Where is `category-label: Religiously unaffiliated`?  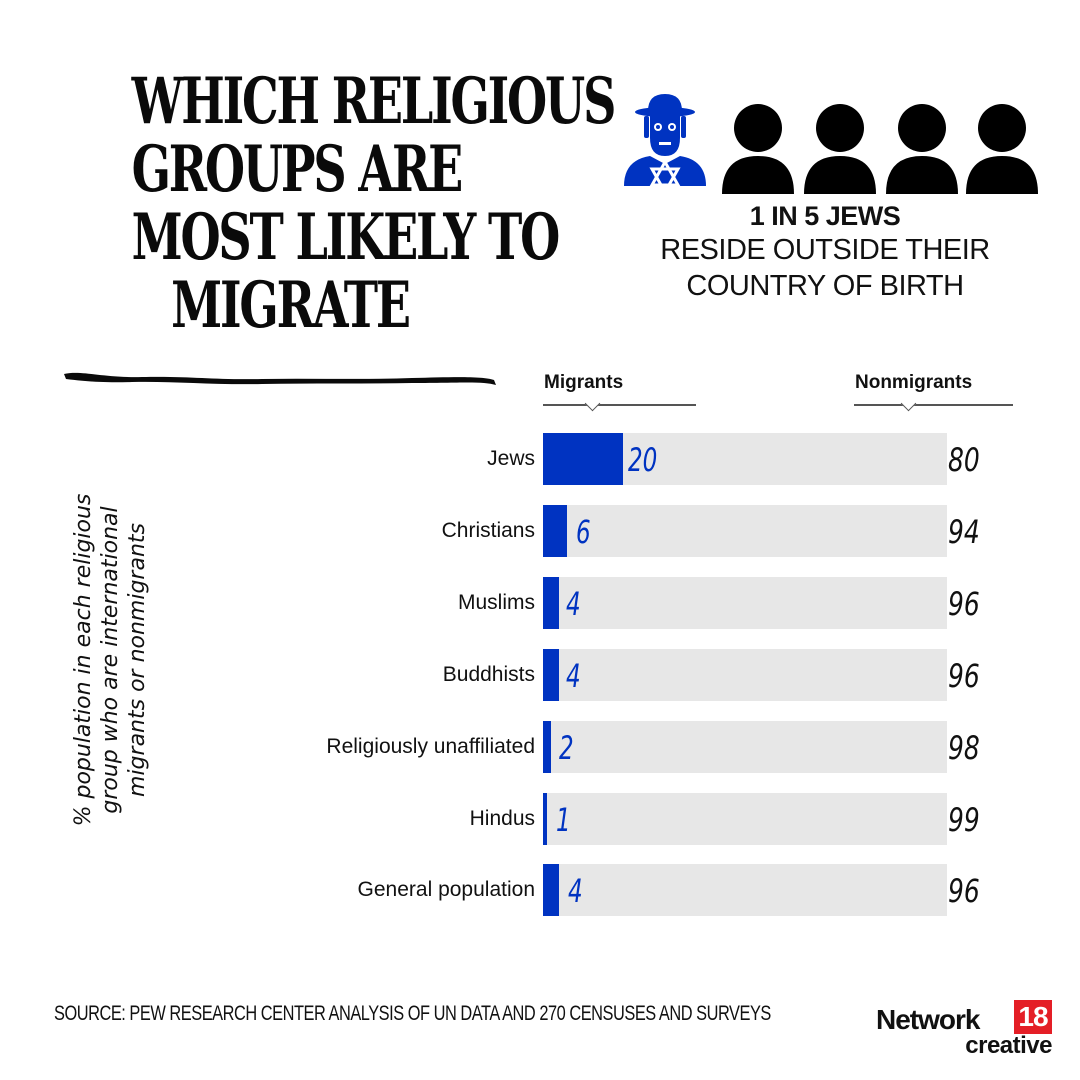 category-label: Religiously unaffiliated is located at coordinates (430, 746).